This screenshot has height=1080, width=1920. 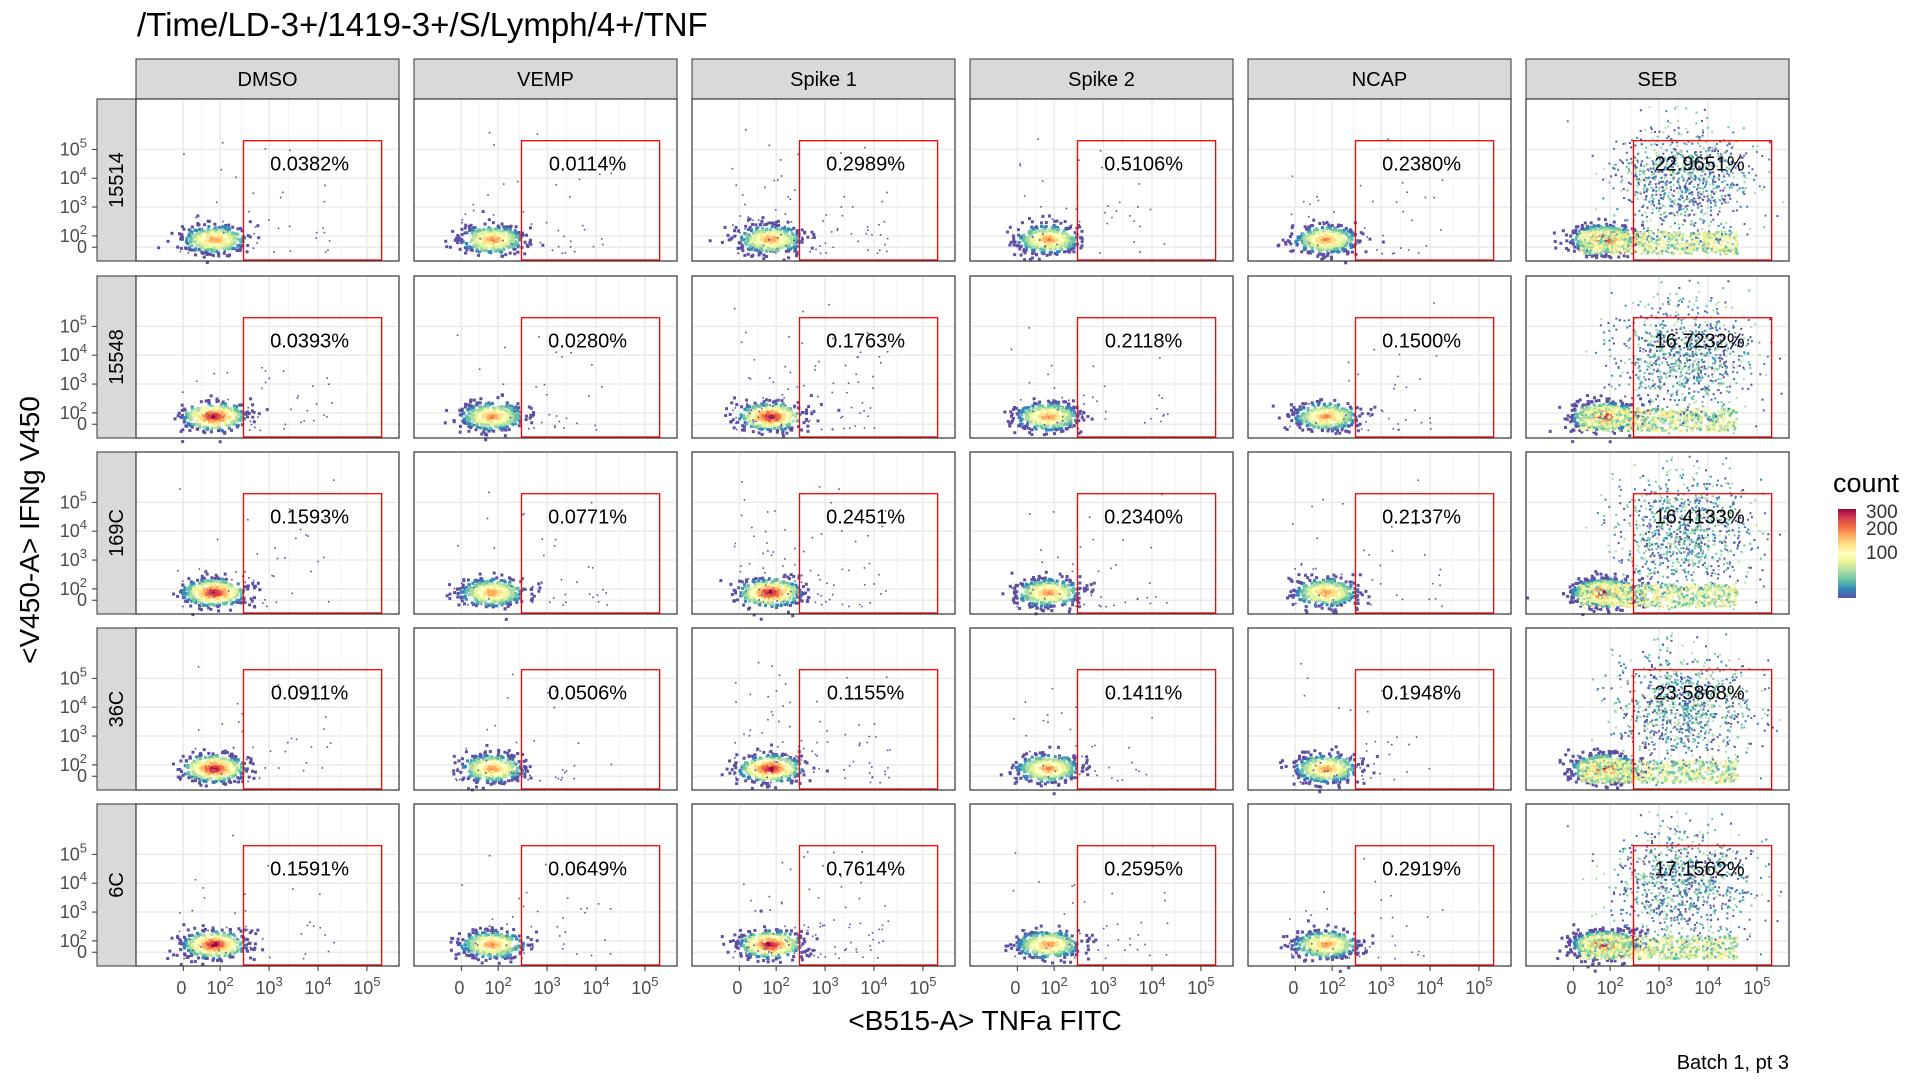 I want to click on y-tick-label: 105, so click(x=73, y=147).